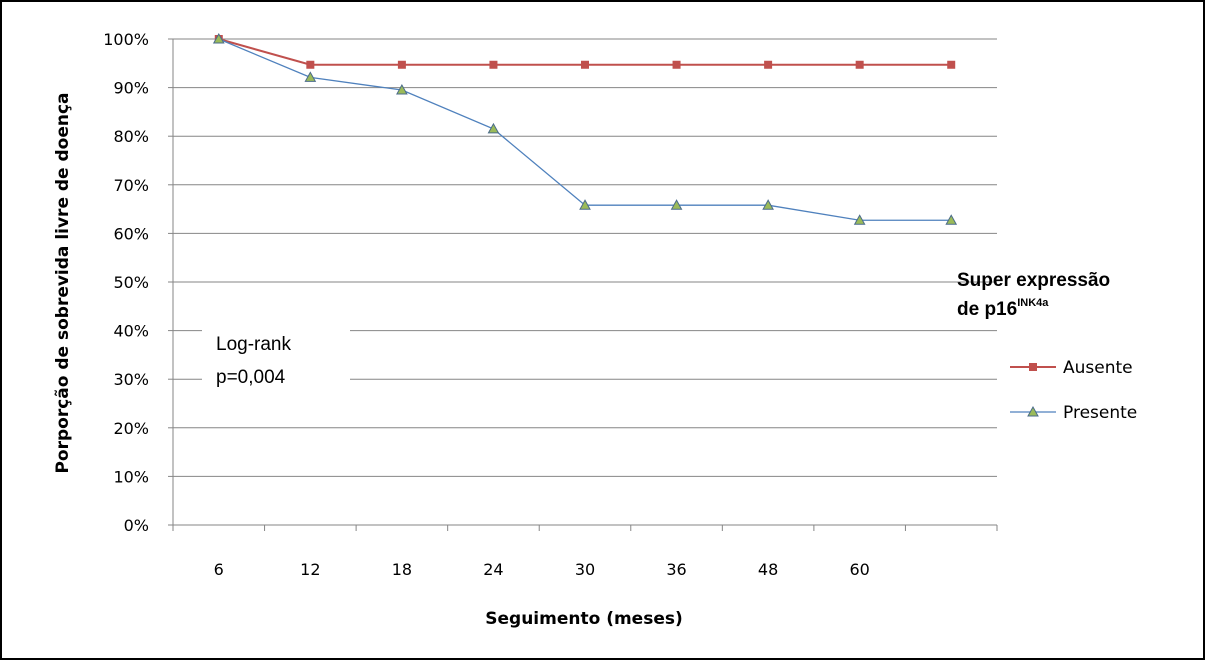  Describe the element at coordinates (676, 569) in the screenshot. I see `x-tick-label: 36` at that location.